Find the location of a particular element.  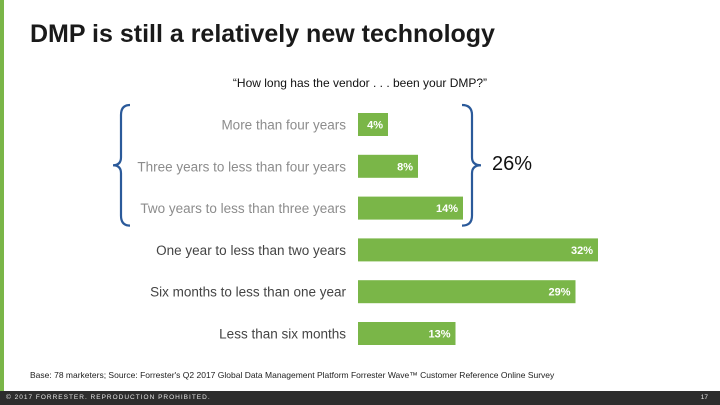

data-label-3: 32% is located at coordinates (582, 251).